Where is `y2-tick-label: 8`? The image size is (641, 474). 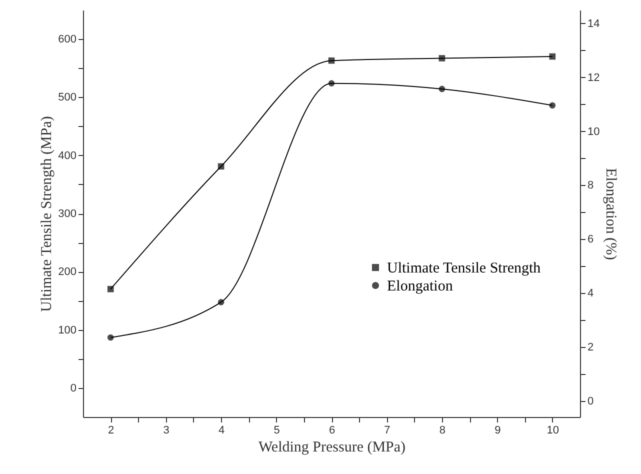 y2-tick-label: 8 is located at coordinates (591, 186).